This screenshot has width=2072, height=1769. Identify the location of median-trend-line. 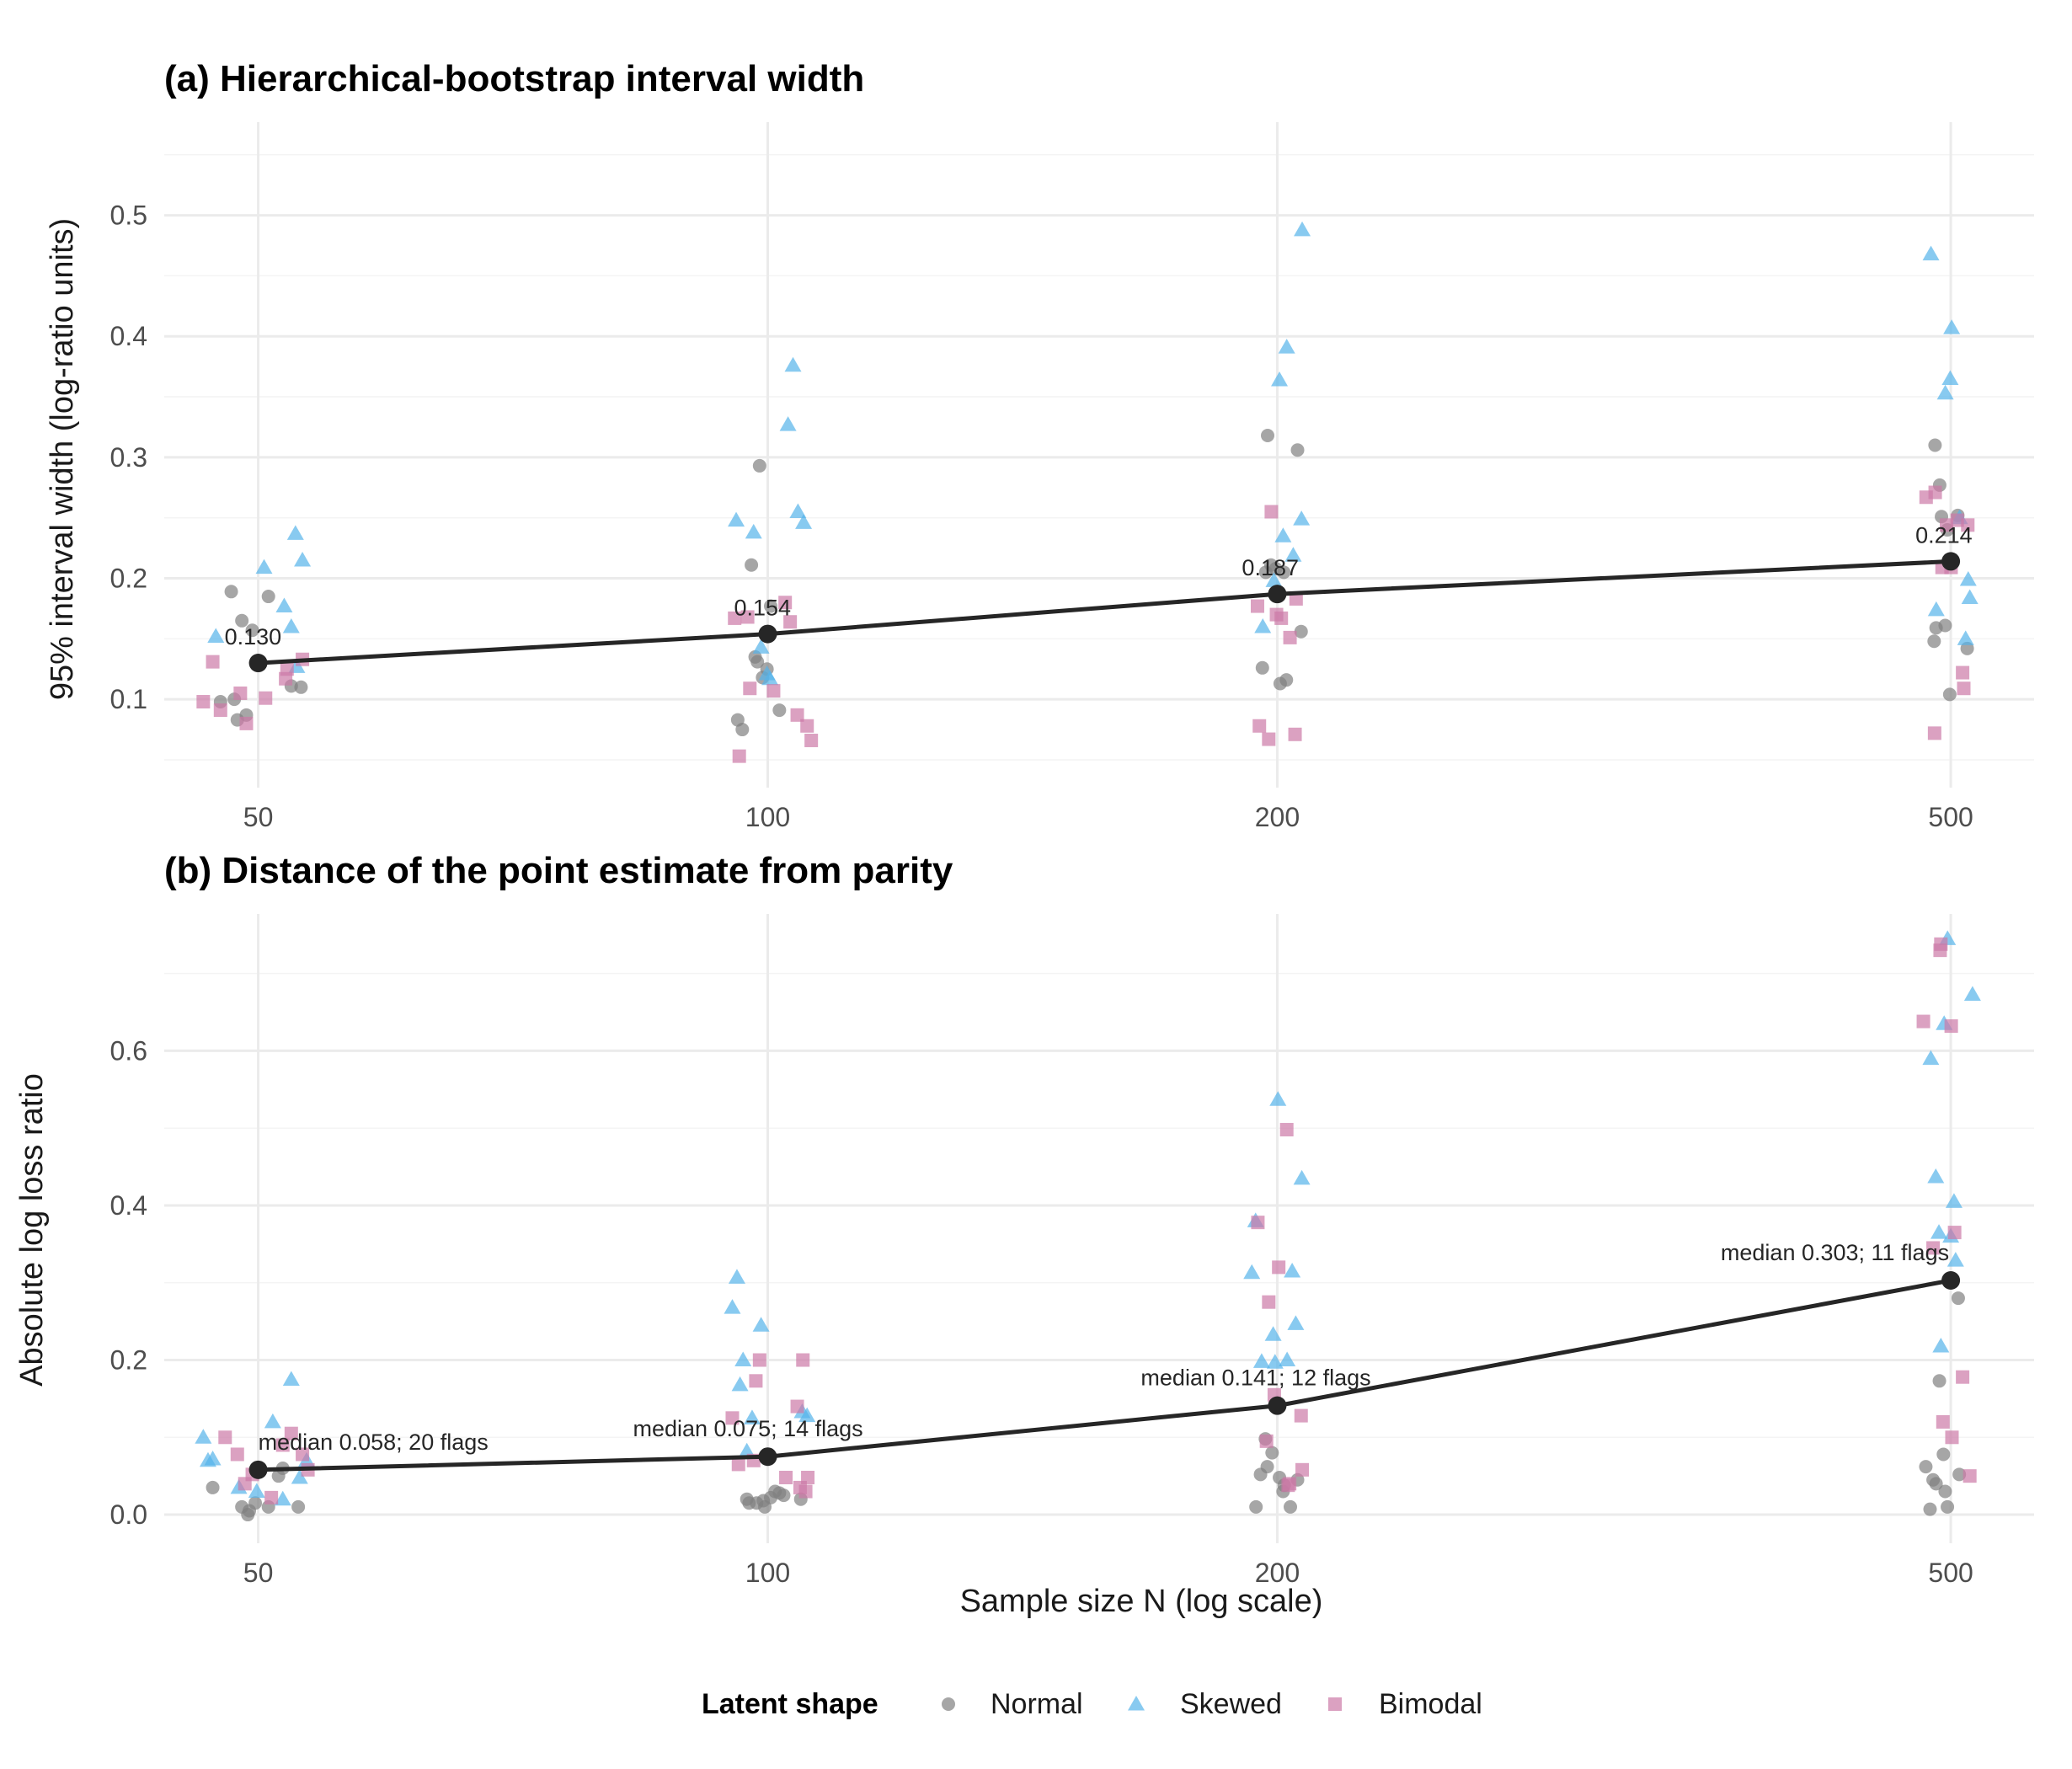
(1105, 1375).